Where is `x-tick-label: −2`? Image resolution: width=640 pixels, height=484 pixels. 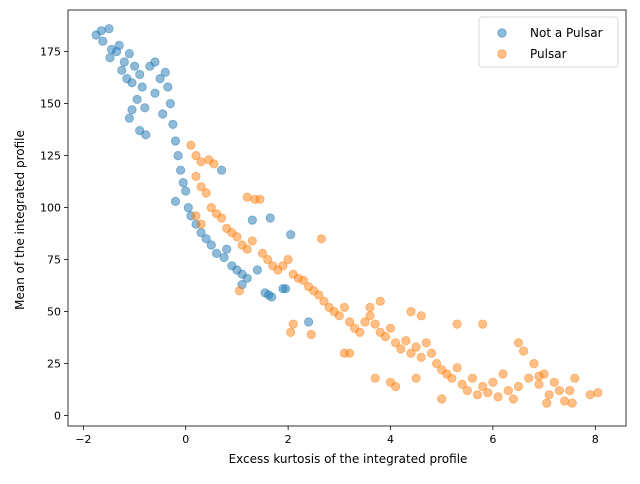
x-tick-label: −2 is located at coordinates (83, 439).